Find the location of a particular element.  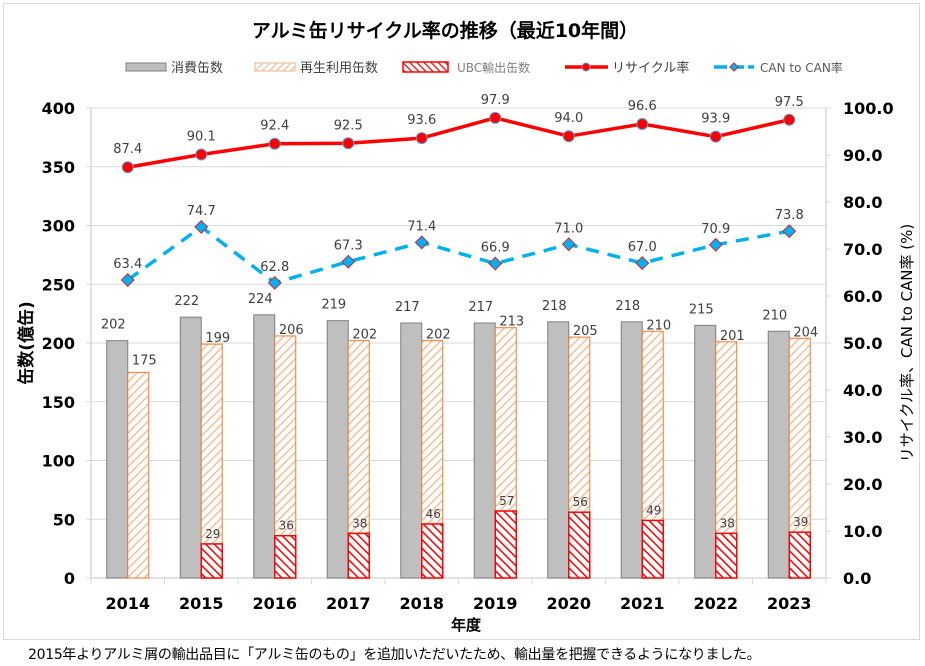

data-label-consumed: 219 is located at coordinates (333, 305).